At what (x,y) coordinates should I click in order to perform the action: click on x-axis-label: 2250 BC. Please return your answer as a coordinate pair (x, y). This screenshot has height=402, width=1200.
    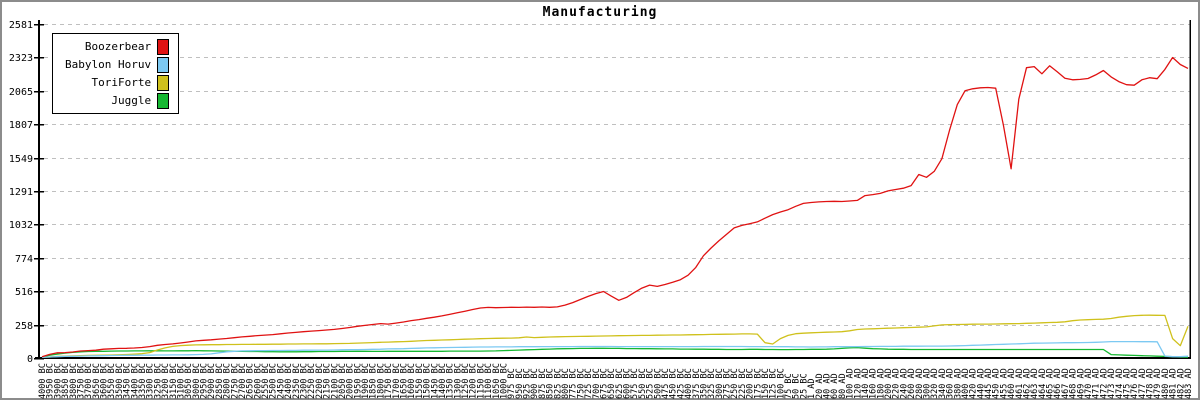
    Looking at the image, I should click on (312, 381).